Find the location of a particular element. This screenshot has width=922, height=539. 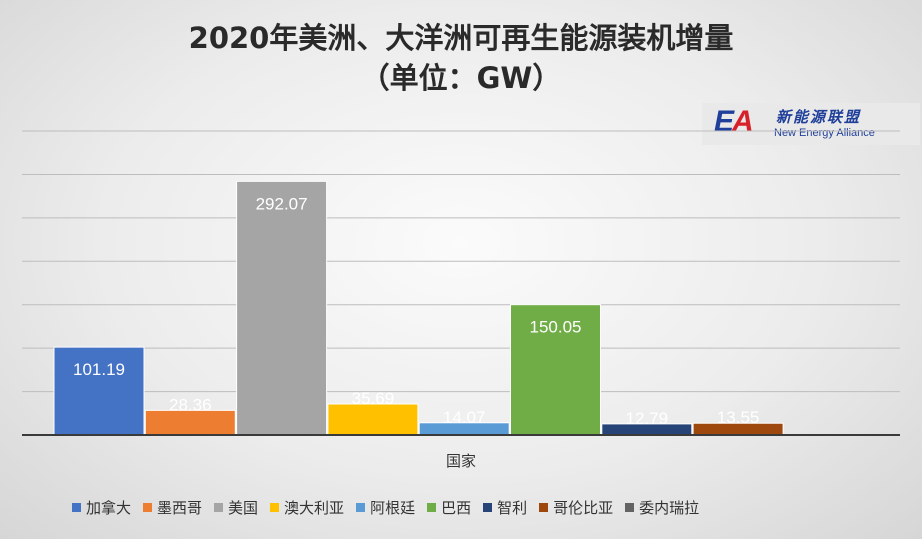

logo-en-text: New Energy Alliance is located at coordinates (824, 133).